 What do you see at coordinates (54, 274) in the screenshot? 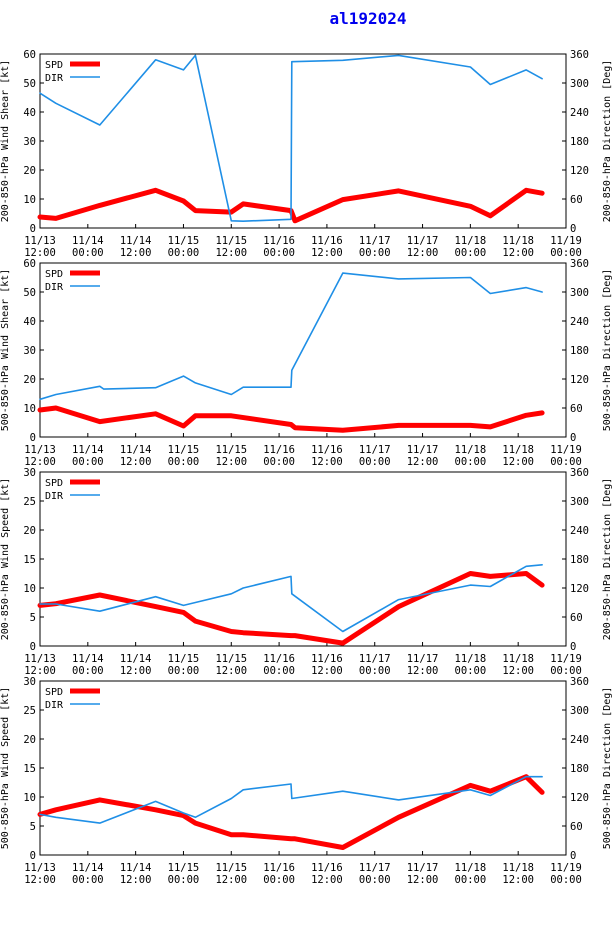
I see `legend-label: SPD` at bounding box center [54, 274].